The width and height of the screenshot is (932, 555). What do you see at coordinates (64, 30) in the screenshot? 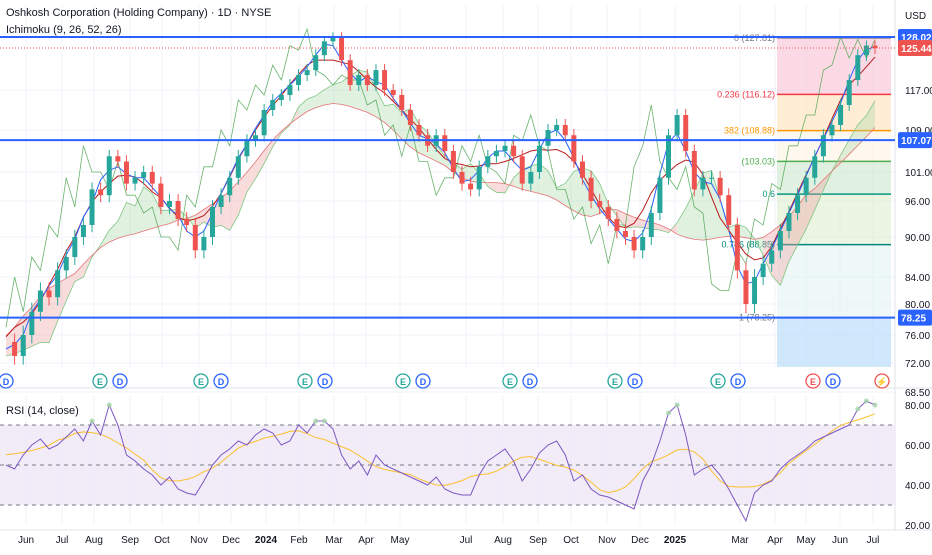
I see `indicator-legend: Ichimoku (9, 26, 52, 26)` at bounding box center [64, 30].